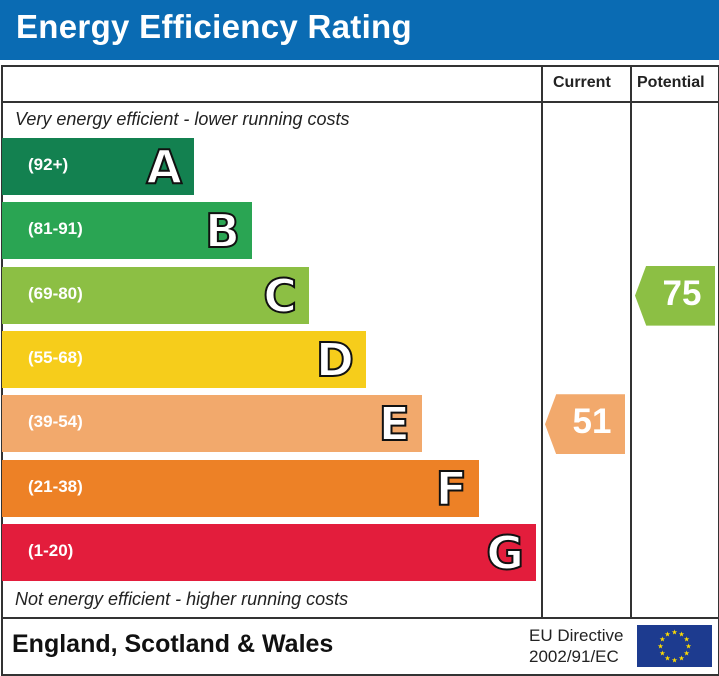 The image size is (719, 676). Describe the element at coordinates (674, 646) in the screenshot. I see `eu-flag-icon: ★ ★★★★★★★★★★★` at that location.